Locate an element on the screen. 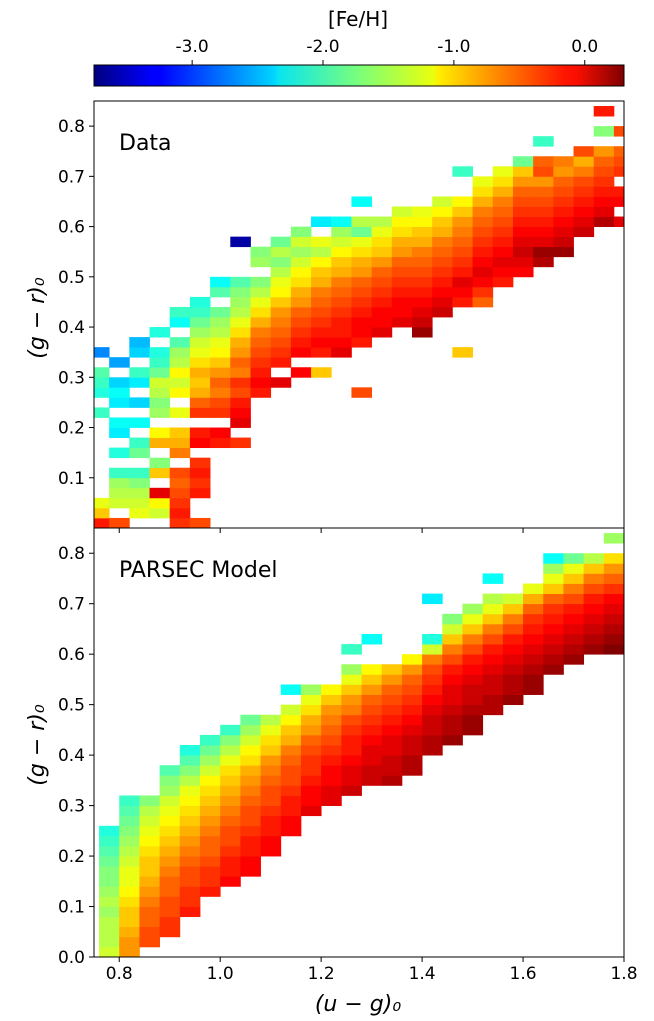 The width and height of the screenshot is (654, 1021). x-ticks-parsec: 0.8 1.0 1.2 1.4 1.6 1.8 is located at coordinates (372, 970).